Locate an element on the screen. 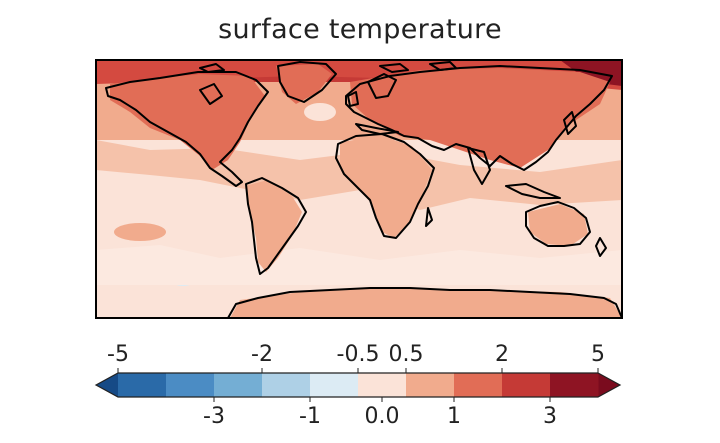 The width and height of the screenshot is (720, 443). colorbar-extend-high is located at coordinates (609, 385).